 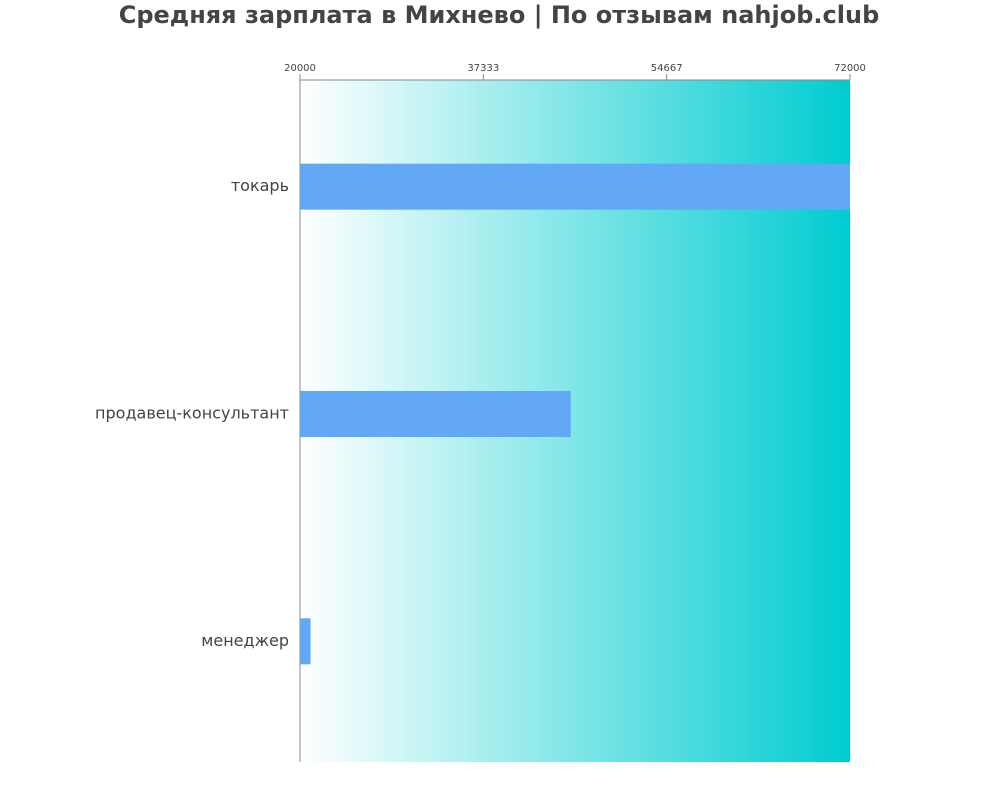 What do you see at coordinates (300, 68) in the screenshot?
I see `x-tick-label: 20000` at bounding box center [300, 68].